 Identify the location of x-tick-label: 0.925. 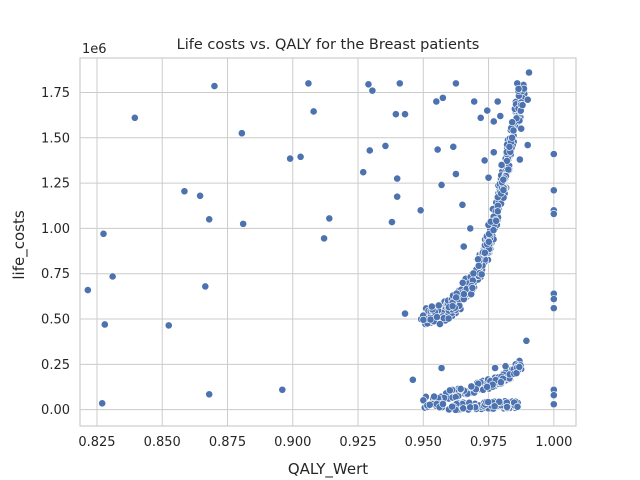
(357, 442).